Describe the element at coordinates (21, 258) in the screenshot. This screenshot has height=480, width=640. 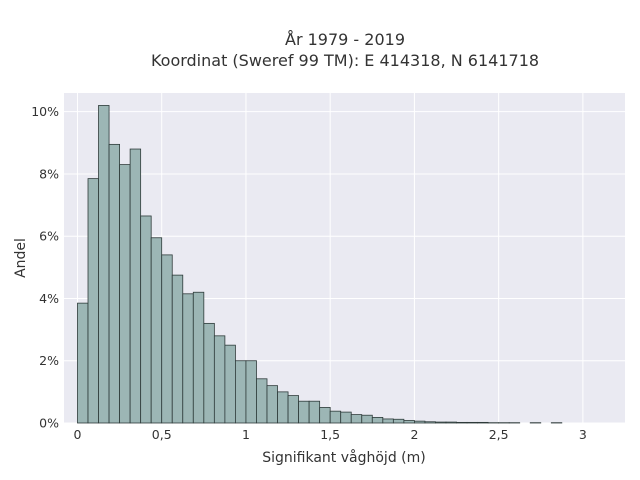
I see `y-axis-label: Andel` at that location.